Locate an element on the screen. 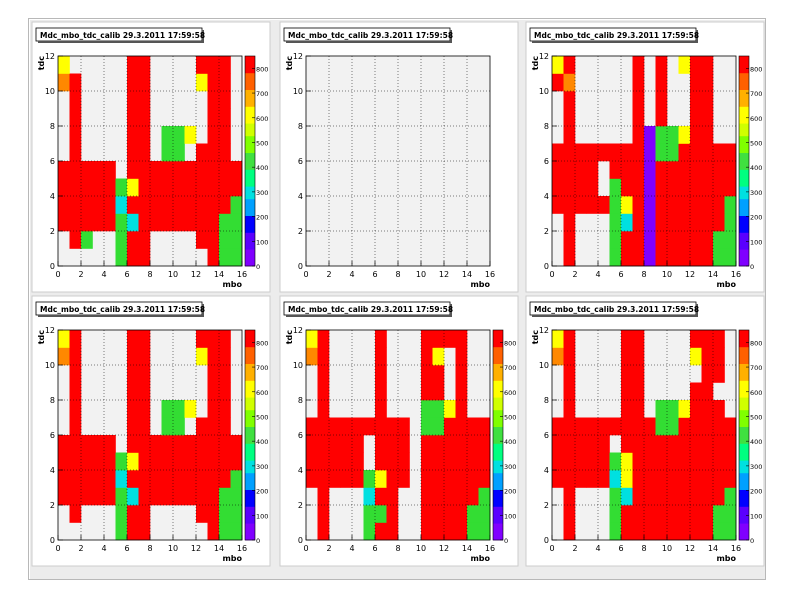 The width and height of the screenshot is (792, 612). palette-tick-label: 600 is located at coordinates (756, 119).